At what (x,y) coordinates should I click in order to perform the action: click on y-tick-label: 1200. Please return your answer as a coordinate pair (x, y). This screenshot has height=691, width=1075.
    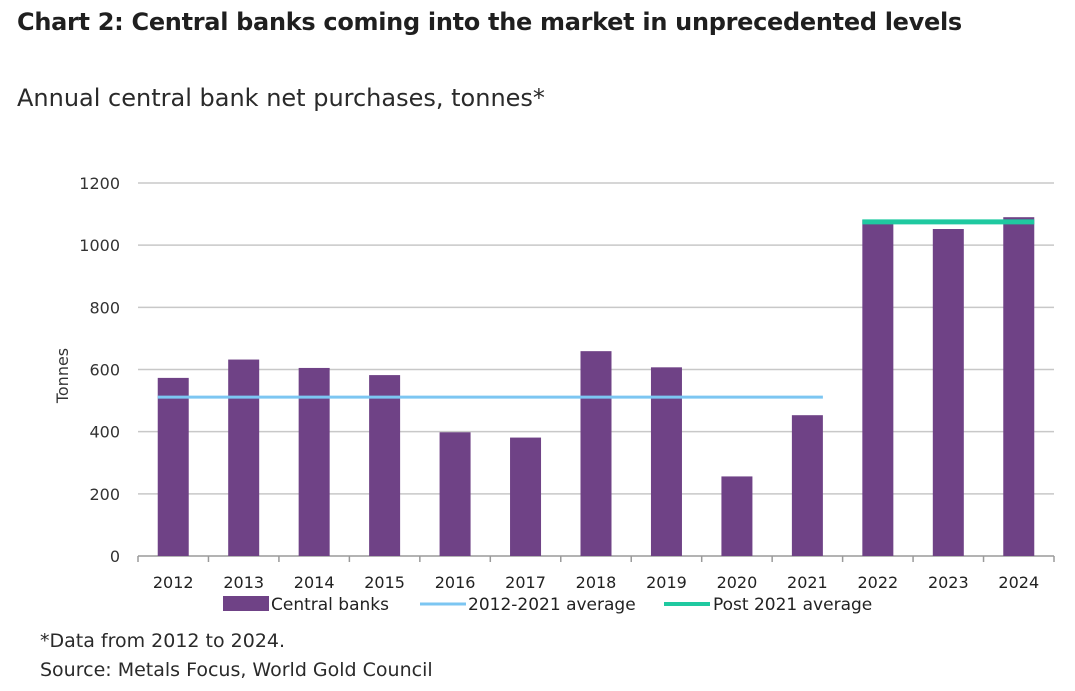
    Looking at the image, I should click on (99, 183).